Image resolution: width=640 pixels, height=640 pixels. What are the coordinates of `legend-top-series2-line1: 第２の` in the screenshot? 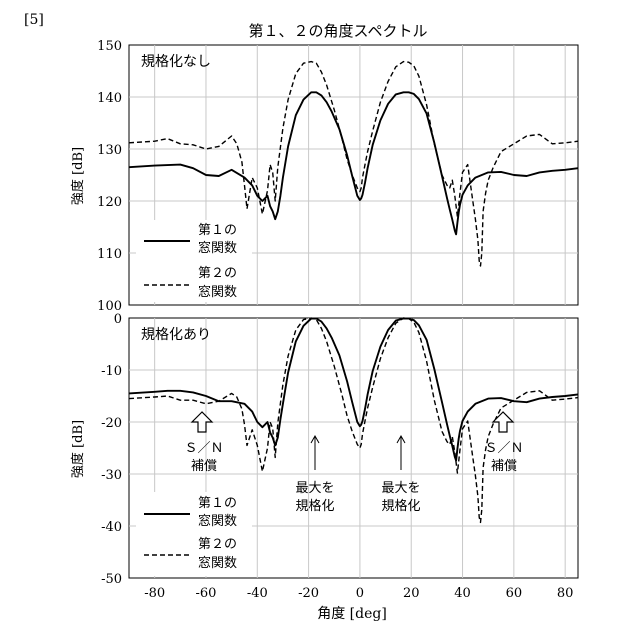 It's located at (217, 273).